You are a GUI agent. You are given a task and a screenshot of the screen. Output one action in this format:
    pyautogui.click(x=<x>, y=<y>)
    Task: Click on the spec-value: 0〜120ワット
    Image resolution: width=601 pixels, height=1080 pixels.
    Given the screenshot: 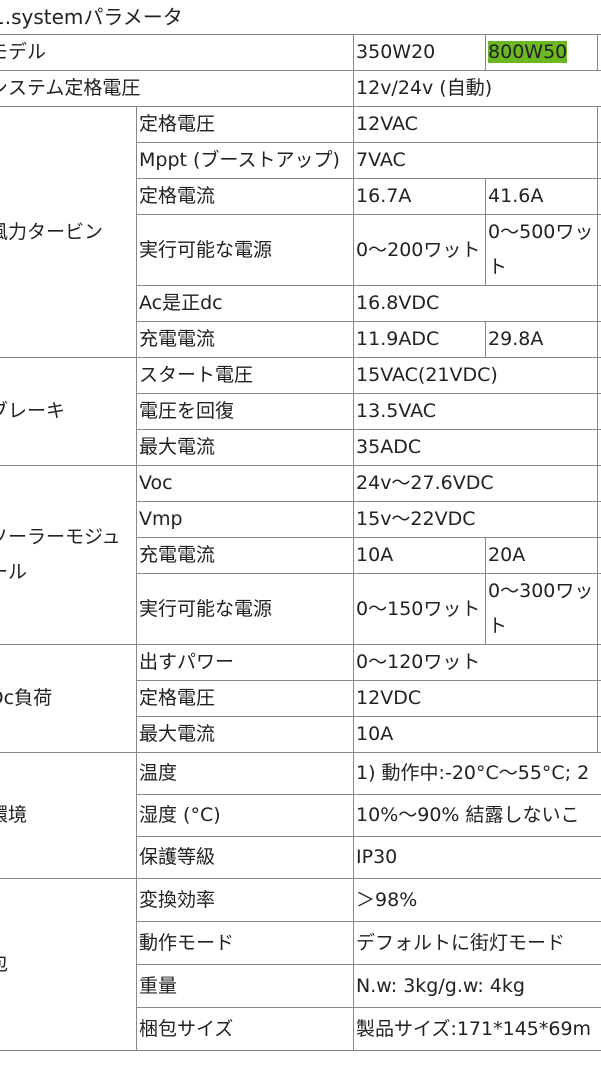 What is the action you would take?
    pyautogui.click(x=476, y=662)
    